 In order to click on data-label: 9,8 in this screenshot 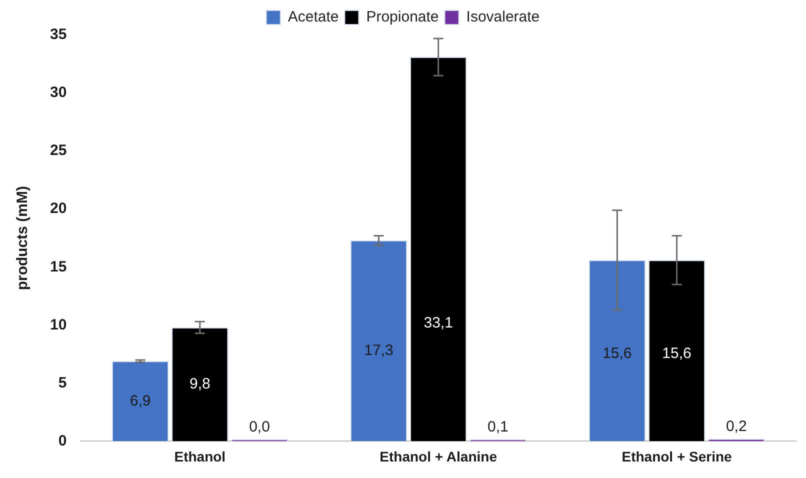, I will do `click(199, 383)`.